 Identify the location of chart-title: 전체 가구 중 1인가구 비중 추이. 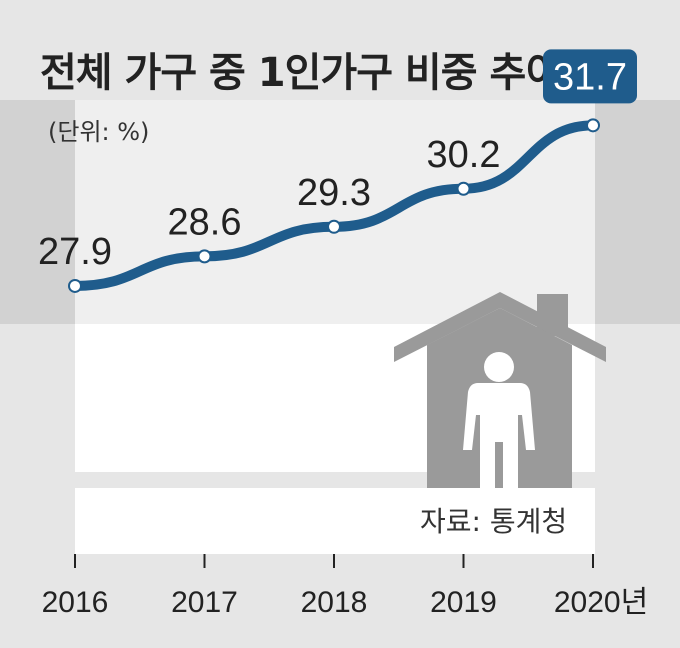
(301, 73).